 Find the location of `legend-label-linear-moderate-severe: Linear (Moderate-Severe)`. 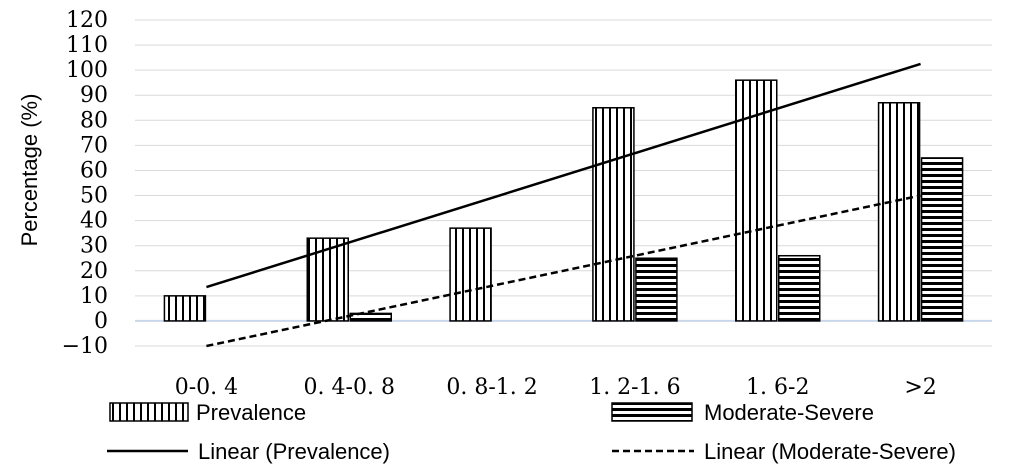

legend-label-linear-moderate-severe: Linear (Moderate-Severe) is located at coordinates (830, 451).